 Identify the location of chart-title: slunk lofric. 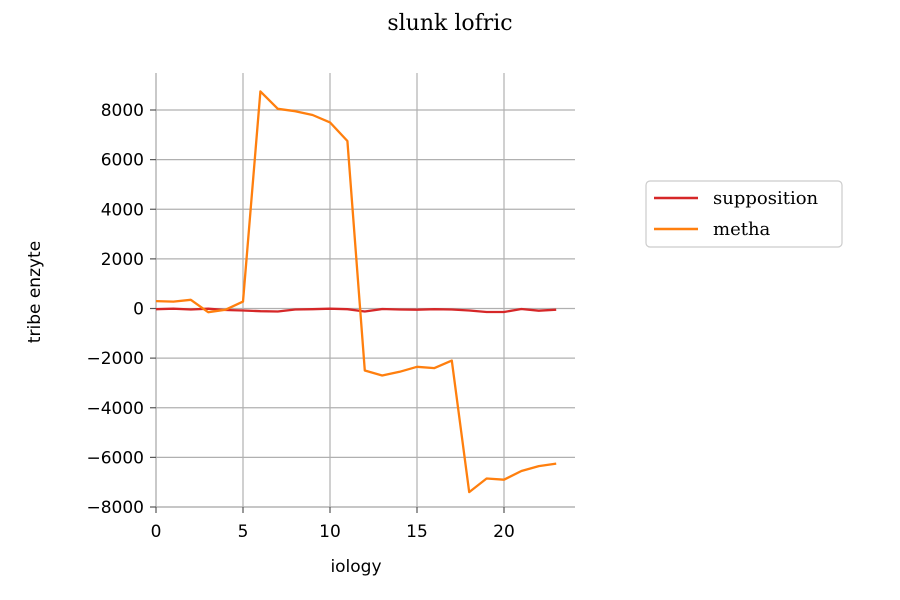
(449, 23).